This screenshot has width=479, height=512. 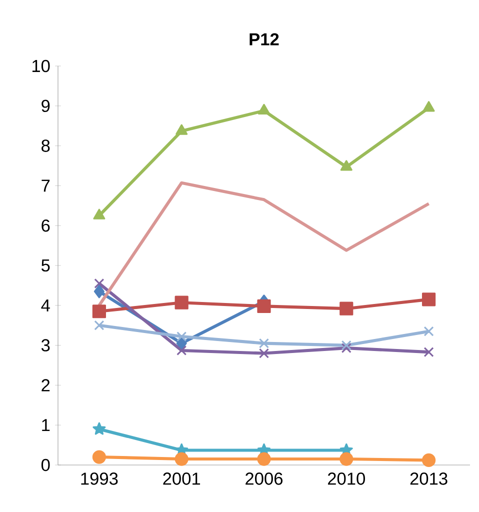 I want to click on y-tick-label: 7, so click(x=46, y=186).